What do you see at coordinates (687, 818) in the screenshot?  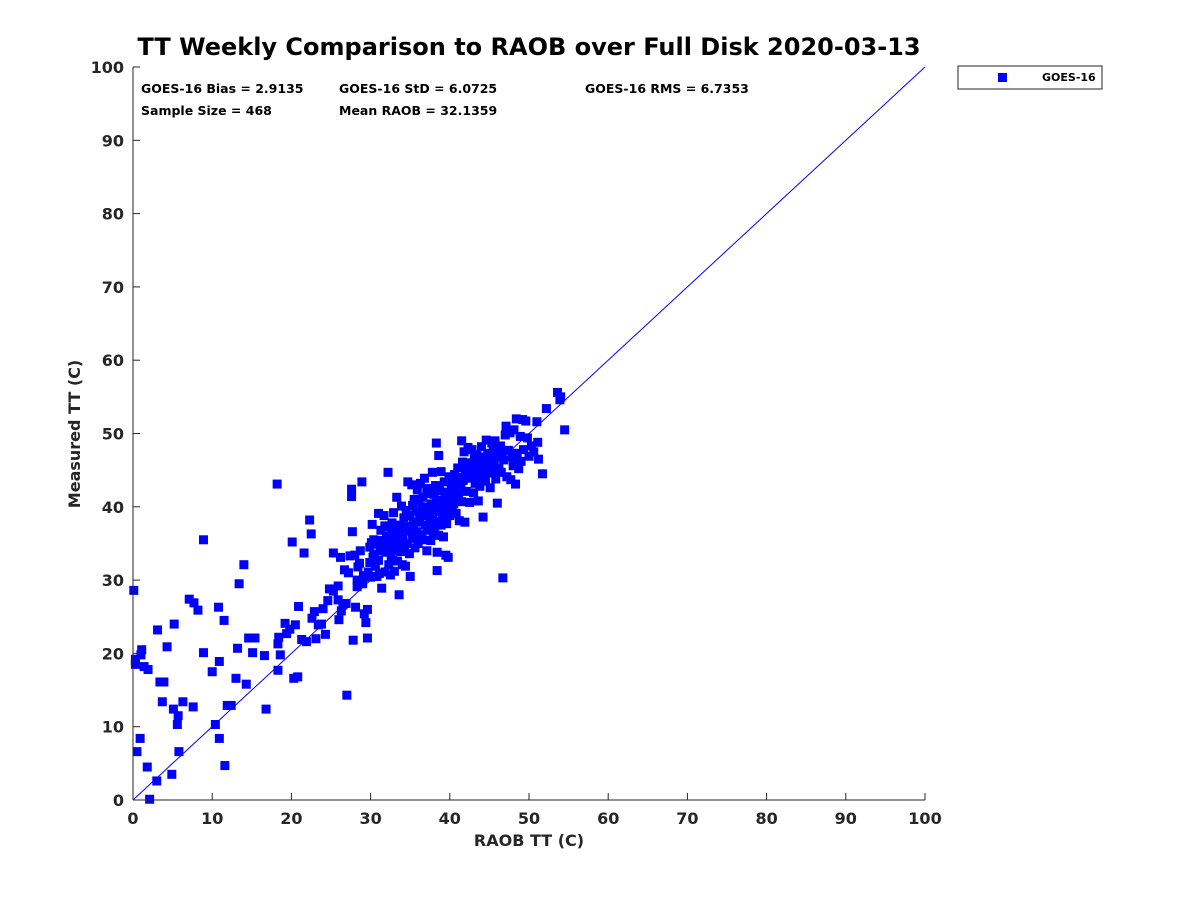 I see `x-tick-label: 70` at bounding box center [687, 818].